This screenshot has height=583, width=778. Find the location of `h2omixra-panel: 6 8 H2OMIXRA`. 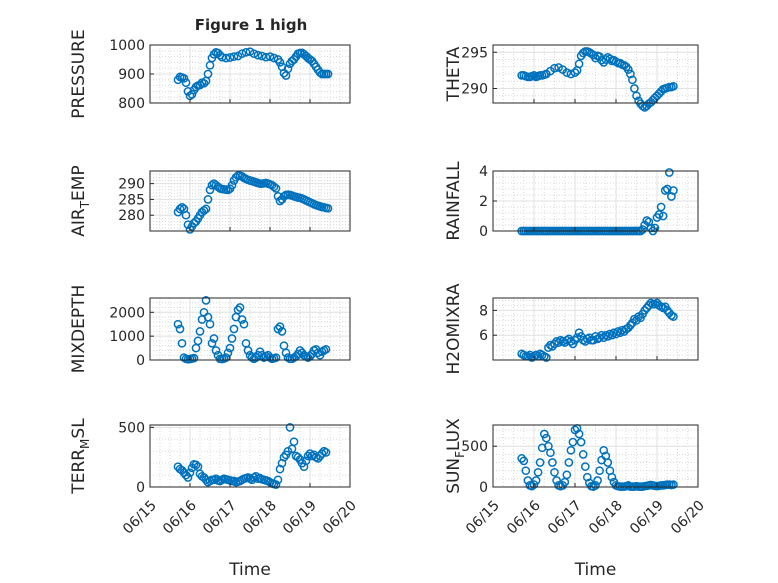

h2omixra-panel: 6 8 H2OMIXRA is located at coordinates (571, 329).